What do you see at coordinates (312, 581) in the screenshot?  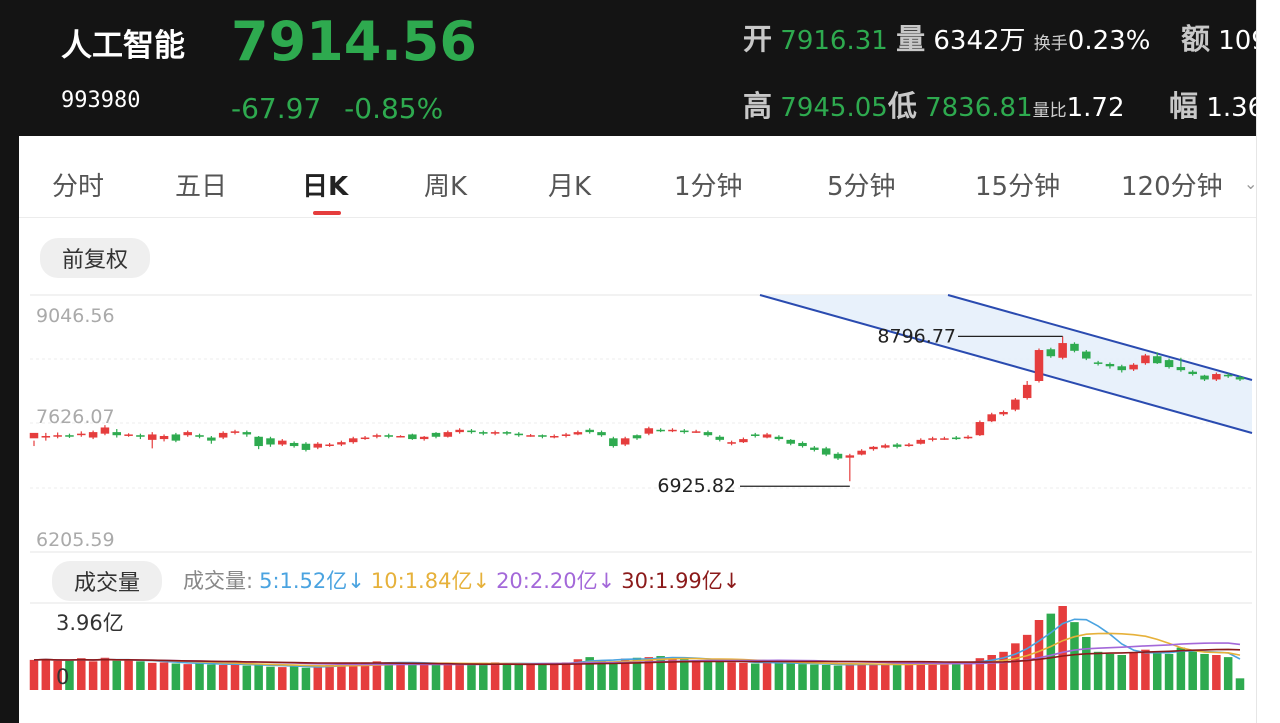 I see `ma5-value: 5:1.52亿↓` at bounding box center [312, 581].